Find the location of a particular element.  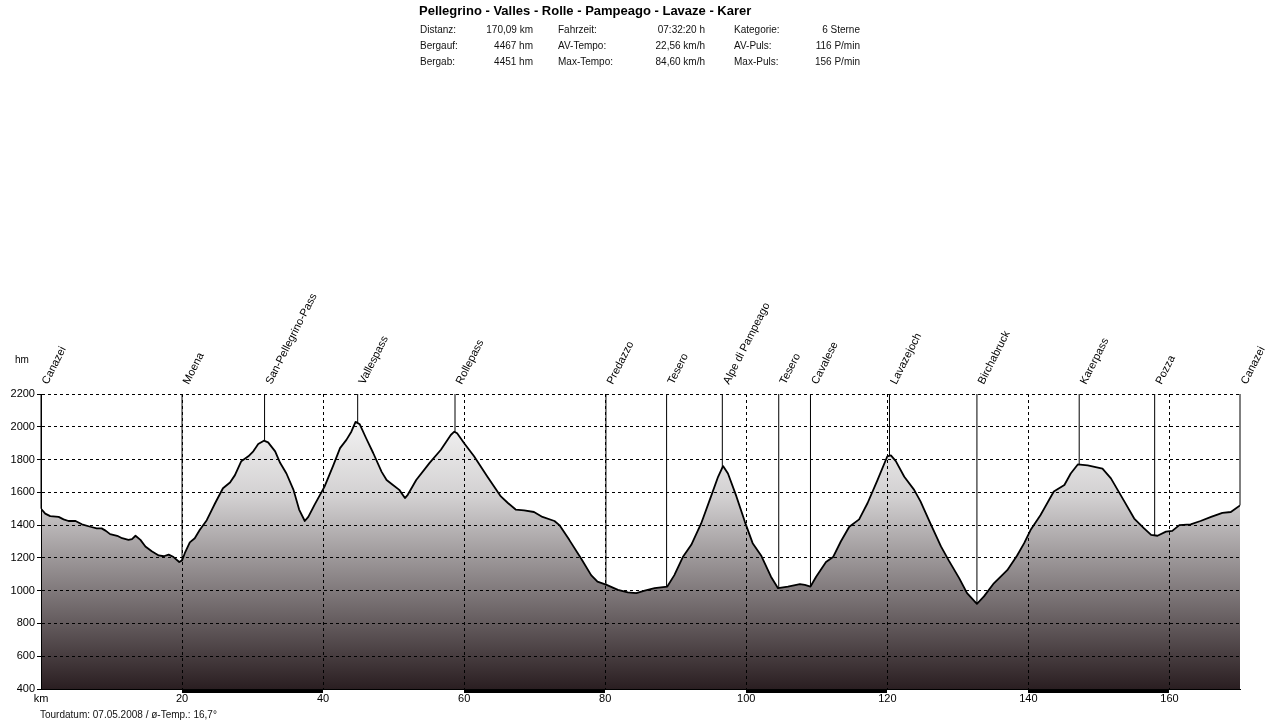

text: AV-Tempo: is located at coordinates (582, 46).